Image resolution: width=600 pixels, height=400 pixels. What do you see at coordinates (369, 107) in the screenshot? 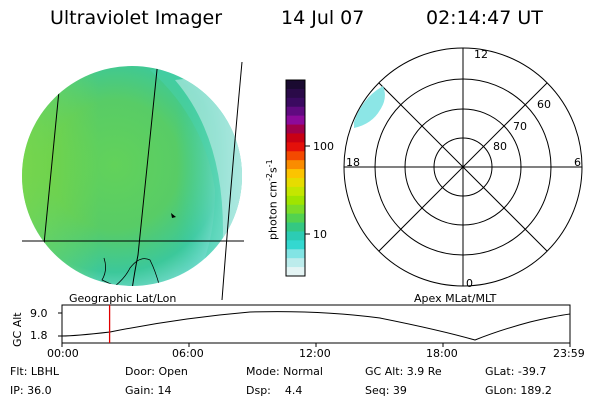
I see `auroral-patch` at bounding box center [369, 107].